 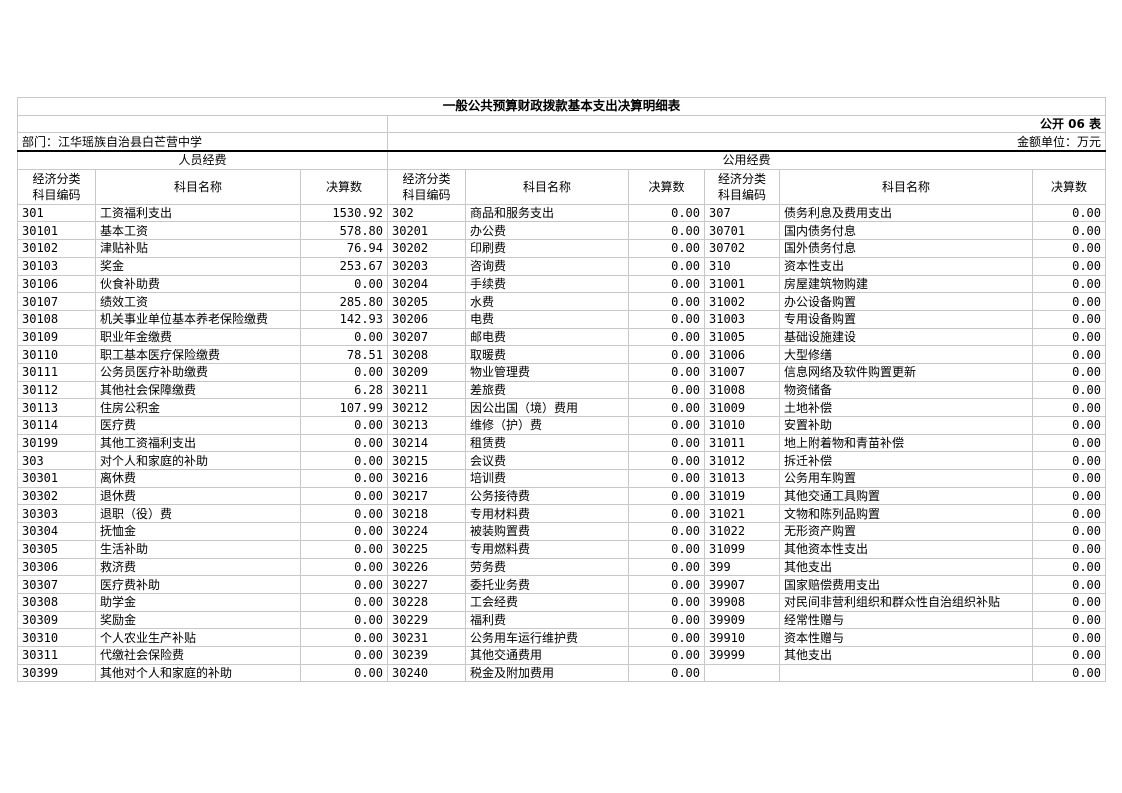 What do you see at coordinates (56, 213) in the screenshot?
I see `code-cell: 301` at bounding box center [56, 213].